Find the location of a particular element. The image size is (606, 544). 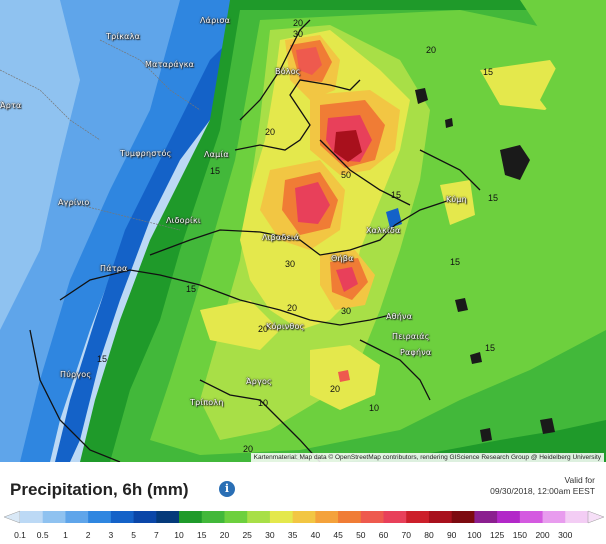

scale-tick-label: 35 is located at coordinates (292, 535).